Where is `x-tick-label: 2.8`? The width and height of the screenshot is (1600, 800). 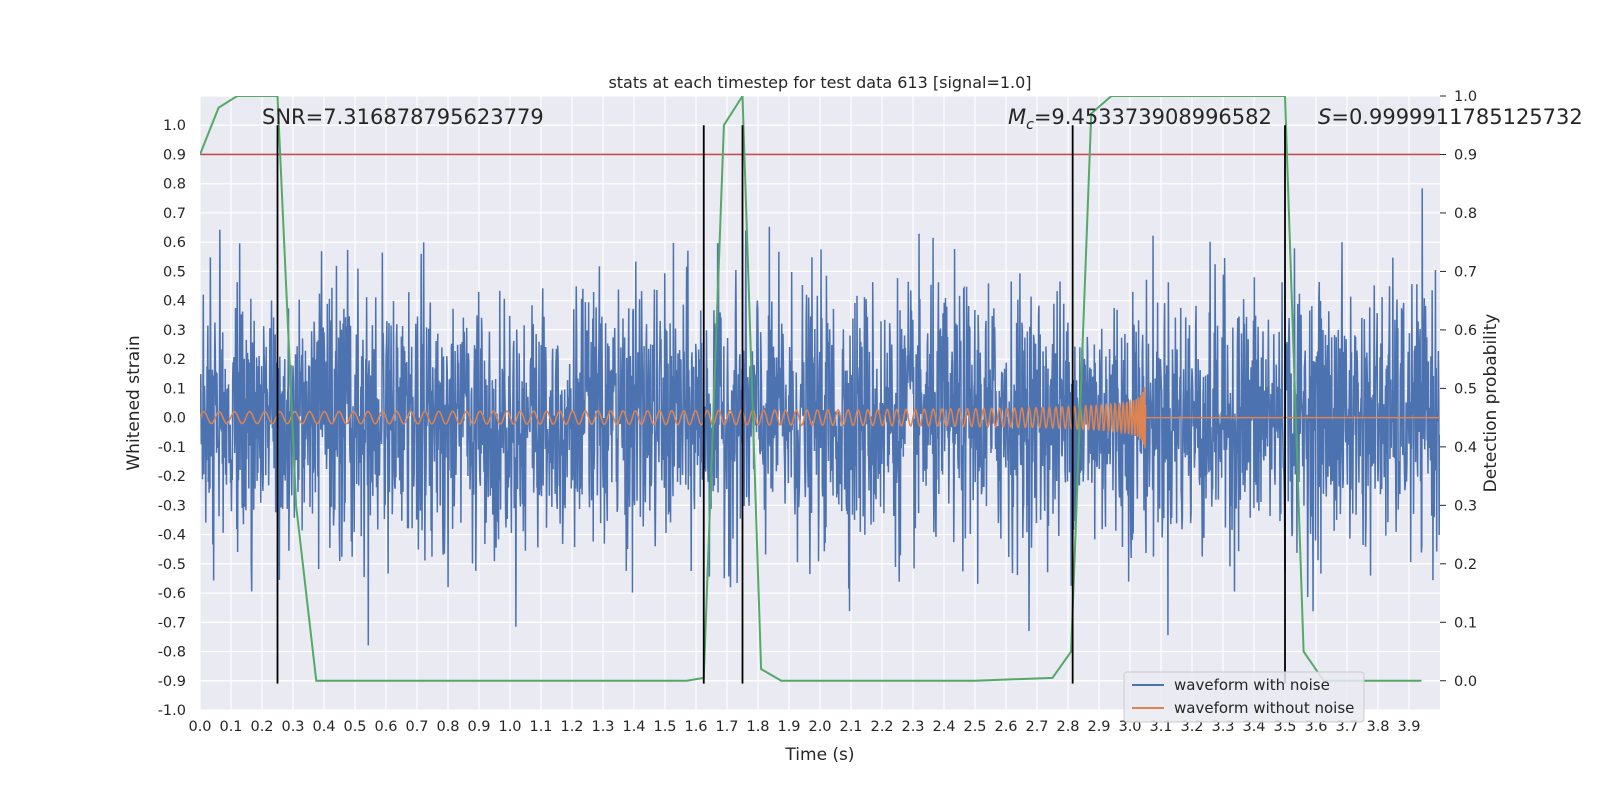 x-tick-label: 2.8 is located at coordinates (1067, 727).